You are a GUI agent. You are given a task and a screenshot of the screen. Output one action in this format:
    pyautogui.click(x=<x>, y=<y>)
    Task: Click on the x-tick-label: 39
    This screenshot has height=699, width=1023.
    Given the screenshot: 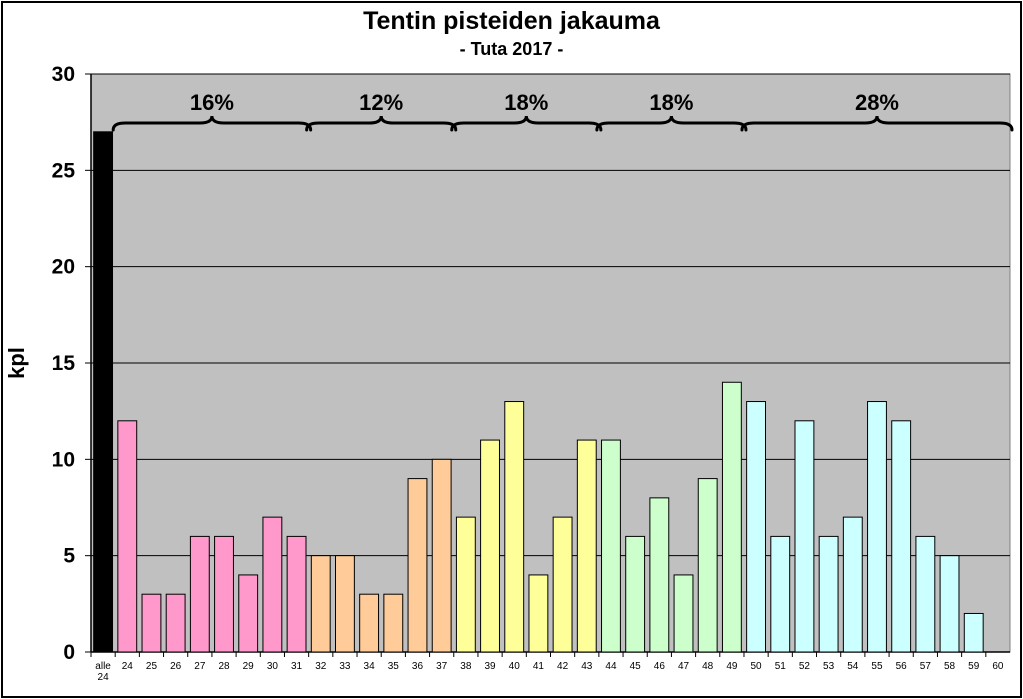 What is the action you would take?
    pyautogui.click(x=490, y=666)
    